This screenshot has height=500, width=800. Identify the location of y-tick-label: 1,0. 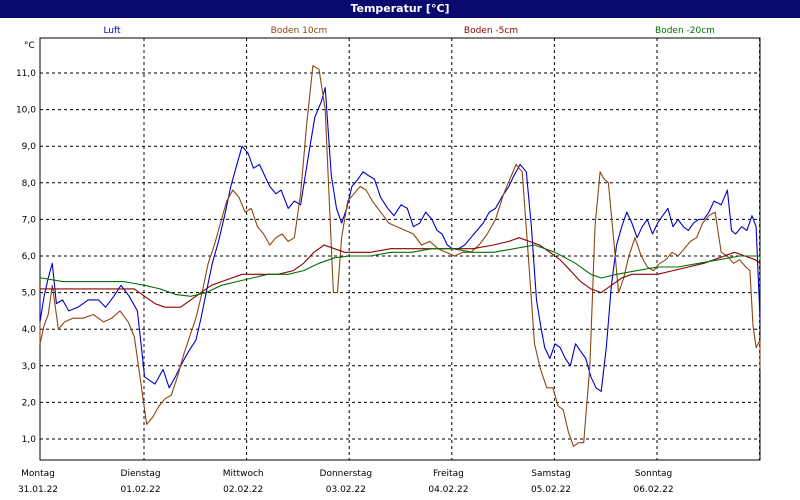
(29, 440).